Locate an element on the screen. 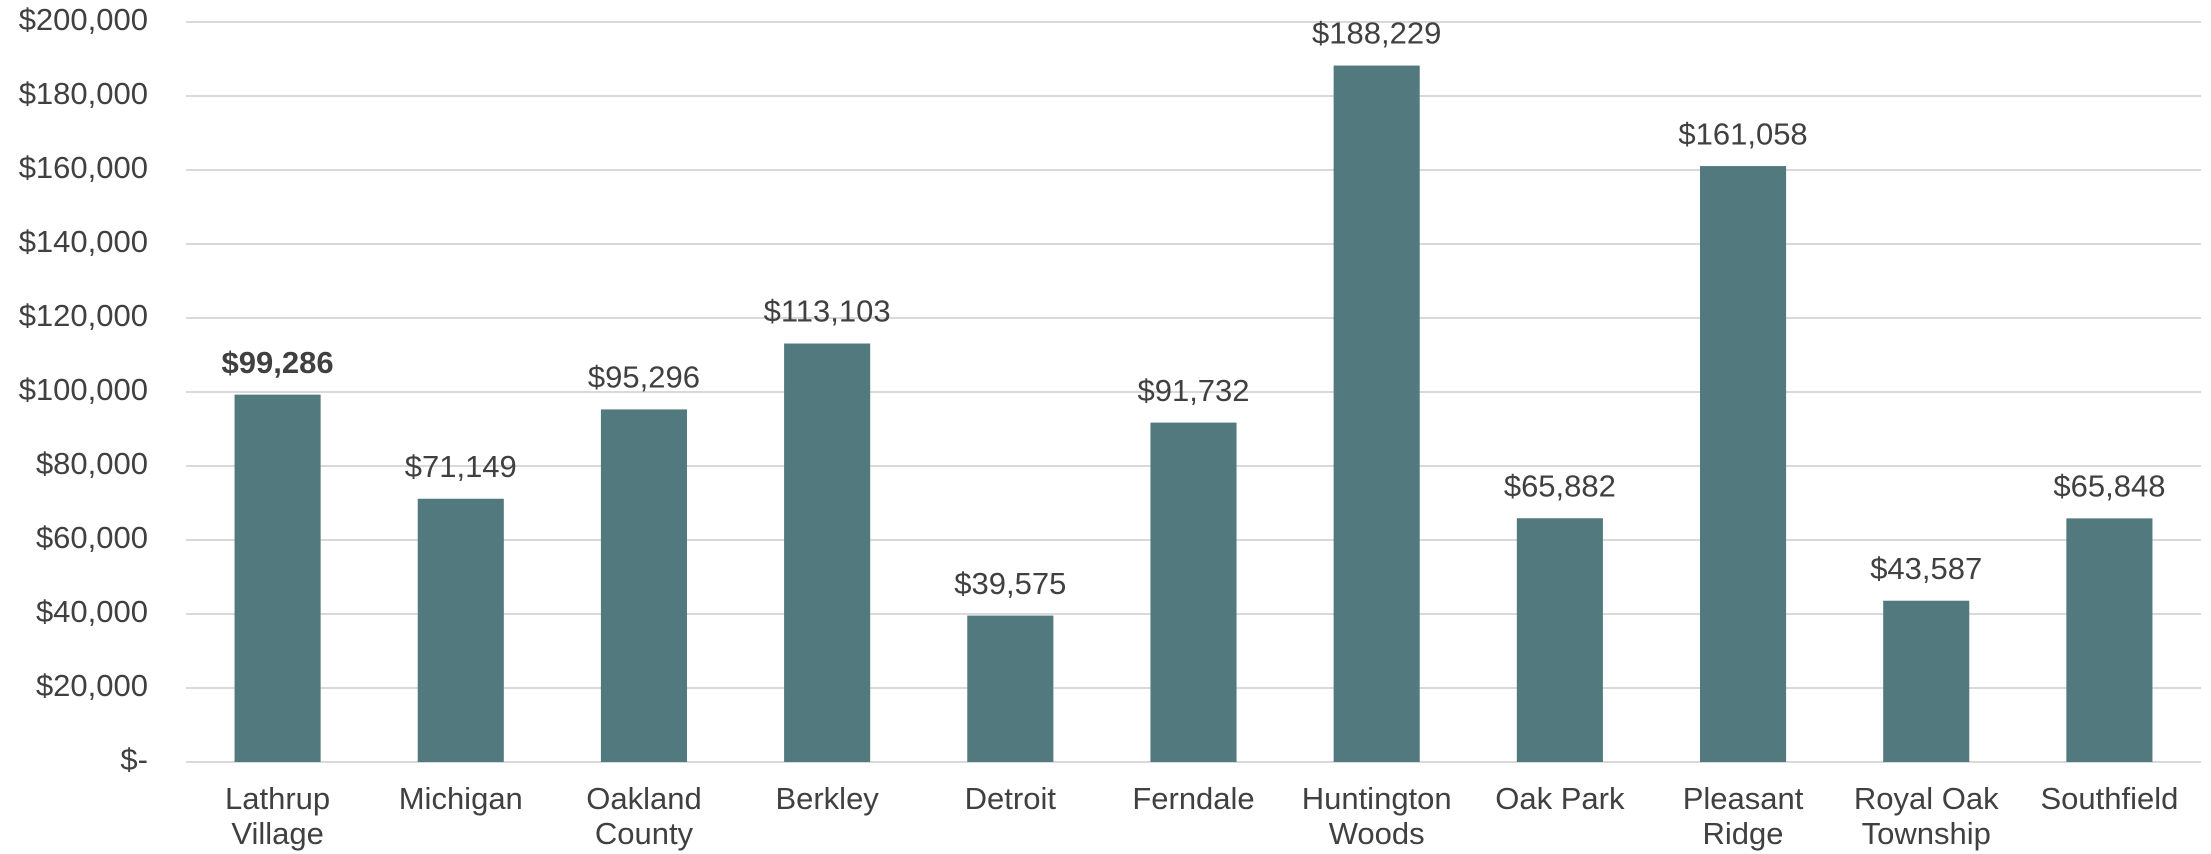 The image size is (2211, 854). x-tick-label: Oakland County is located at coordinates (643, 816).